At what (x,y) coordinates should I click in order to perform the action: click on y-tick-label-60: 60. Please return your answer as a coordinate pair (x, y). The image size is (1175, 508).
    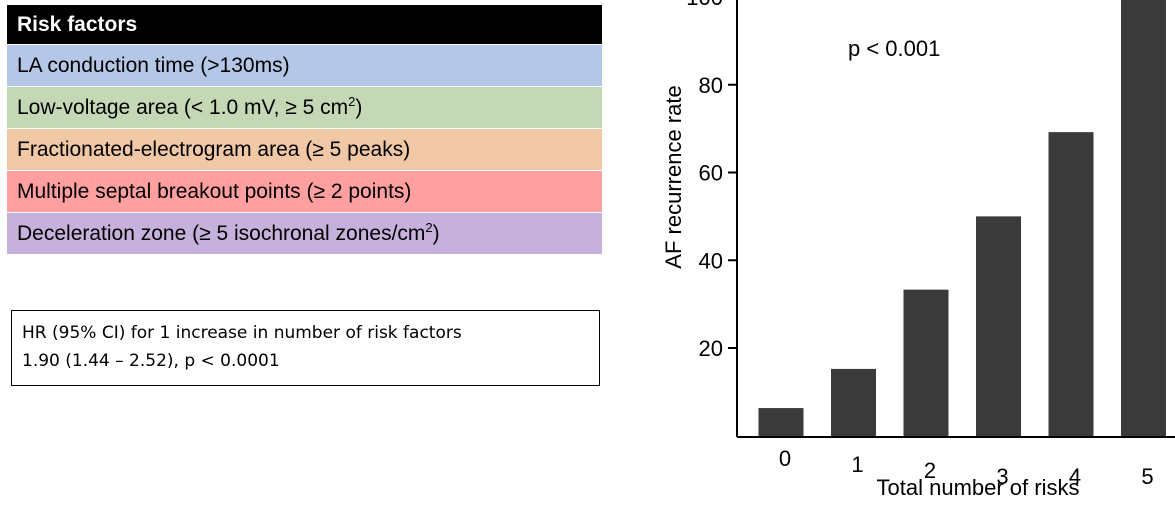
    Looking at the image, I should click on (711, 173).